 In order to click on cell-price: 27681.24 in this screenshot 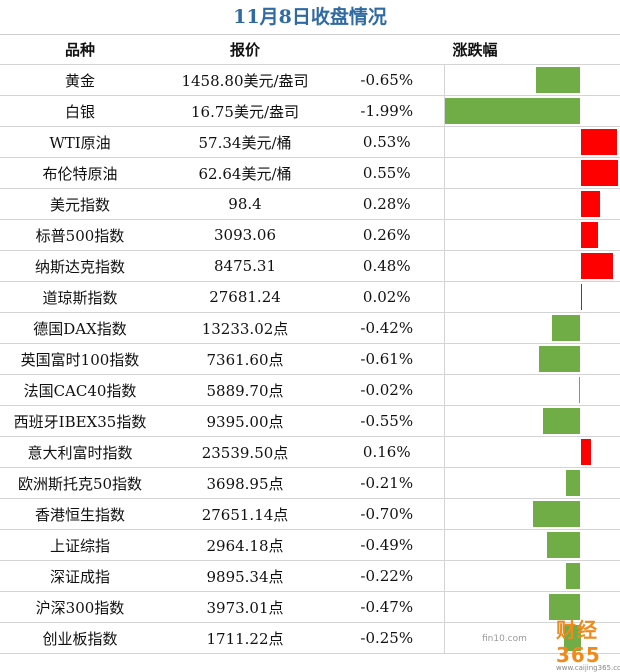, I will do `click(245, 297)`.